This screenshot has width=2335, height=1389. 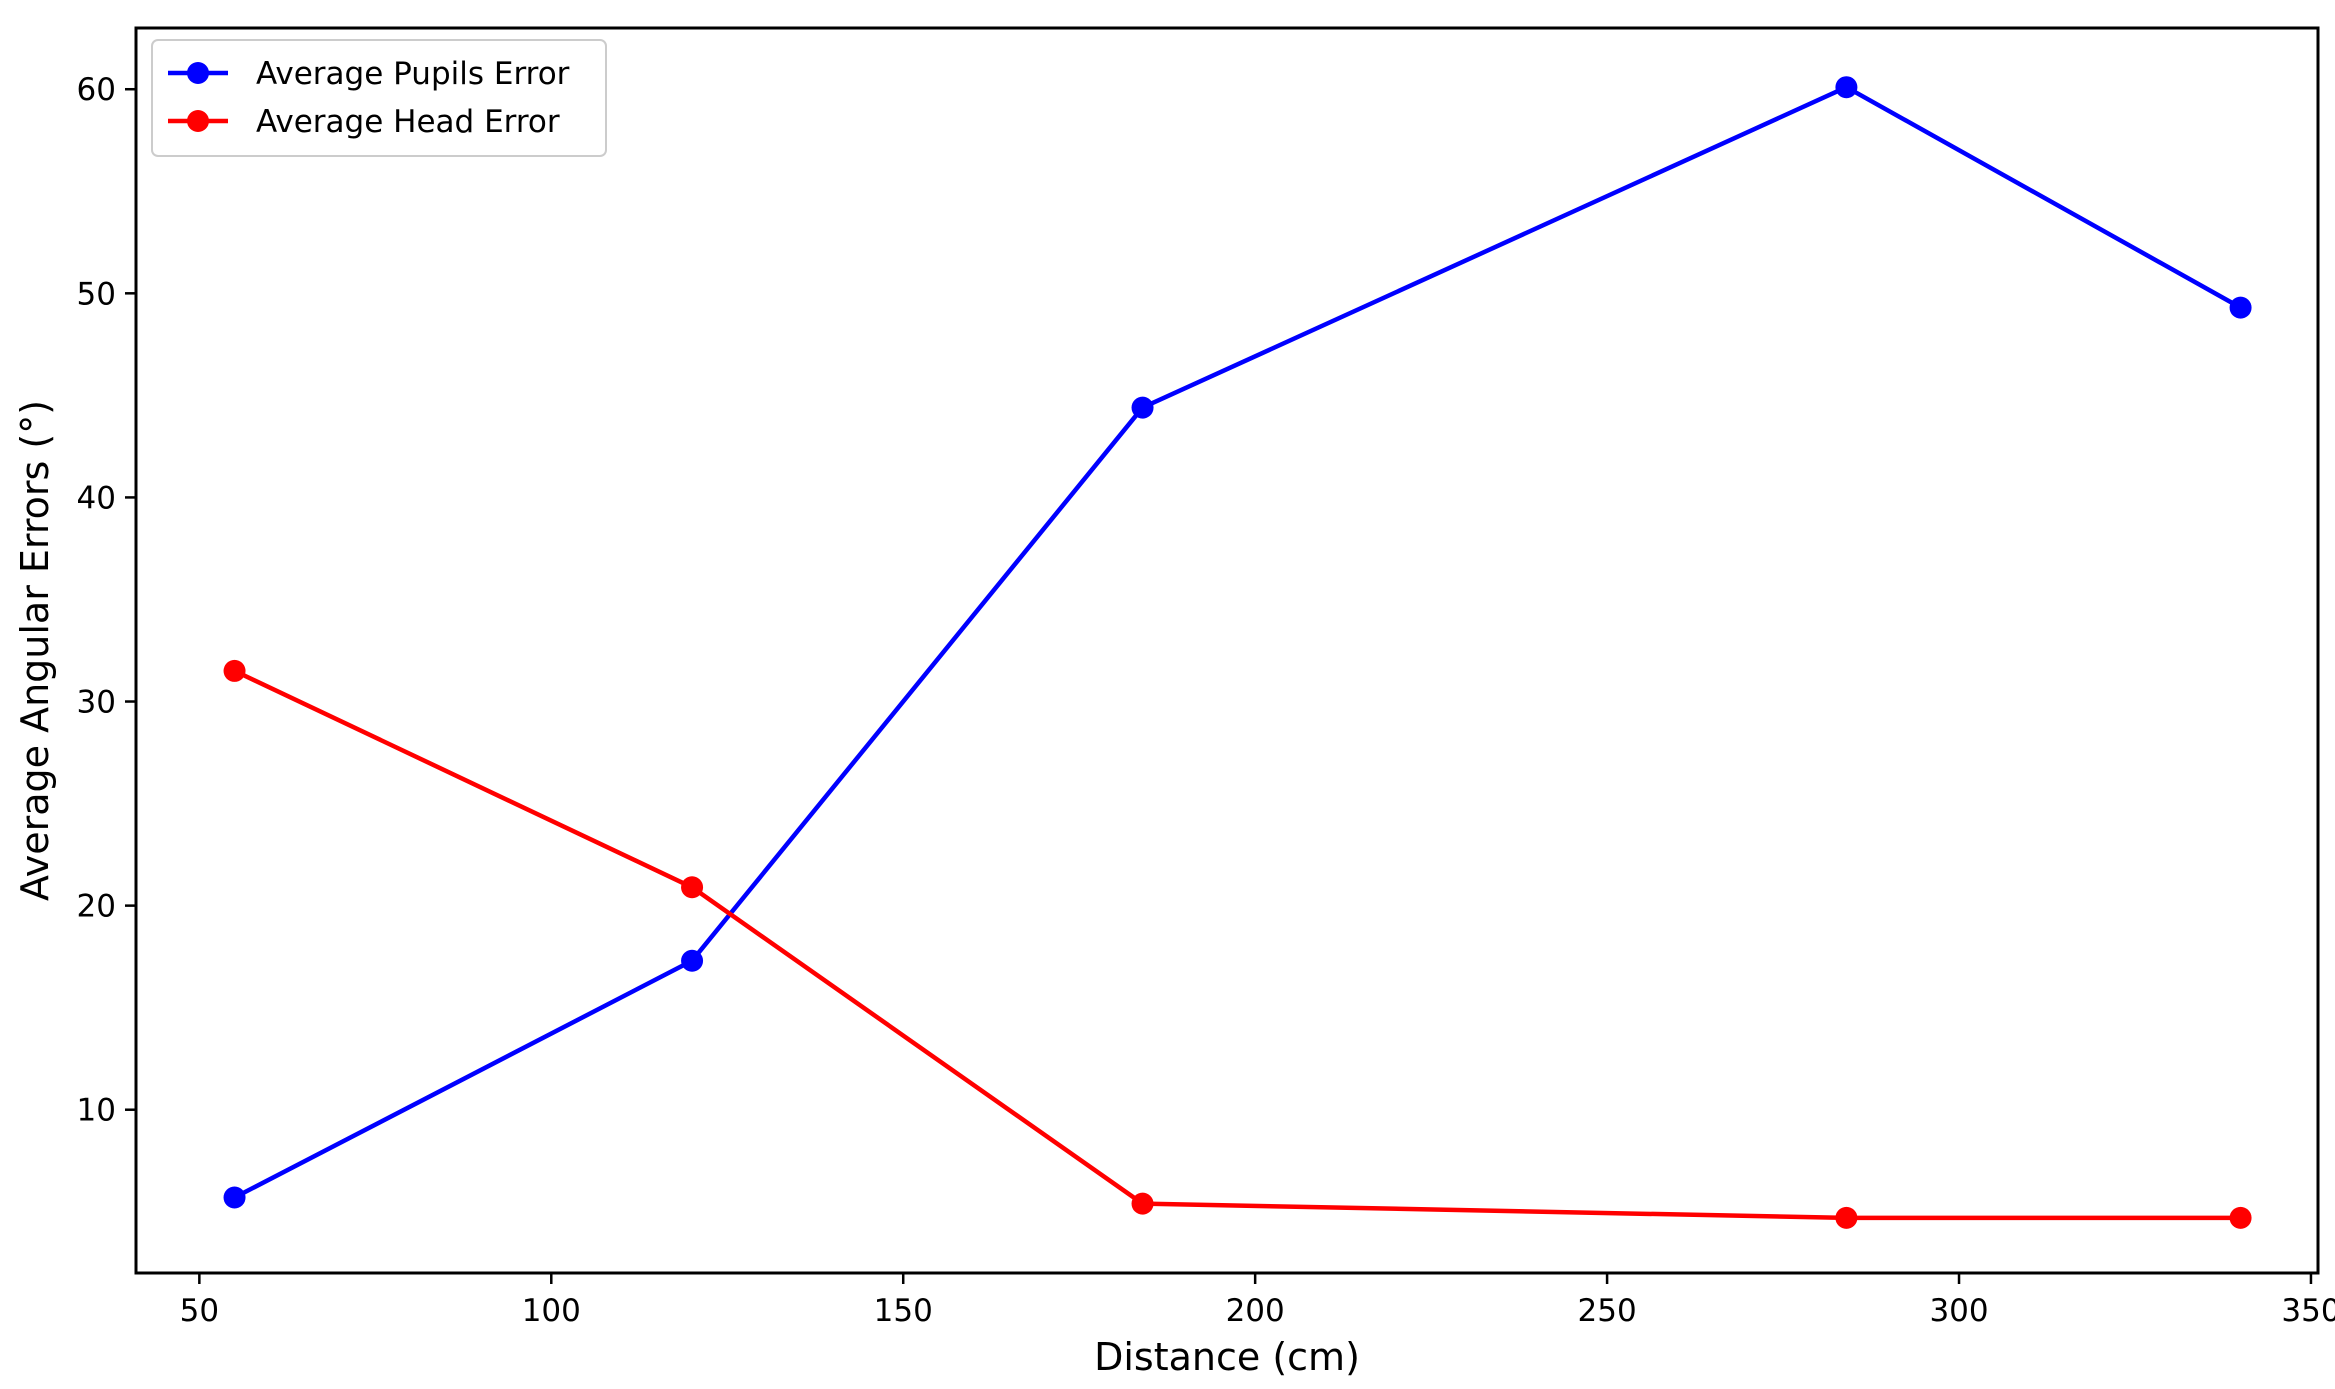 What do you see at coordinates (1607, 1311) in the screenshot?
I see `x-tick-label: 250` at bounding box center [1607, 1311].